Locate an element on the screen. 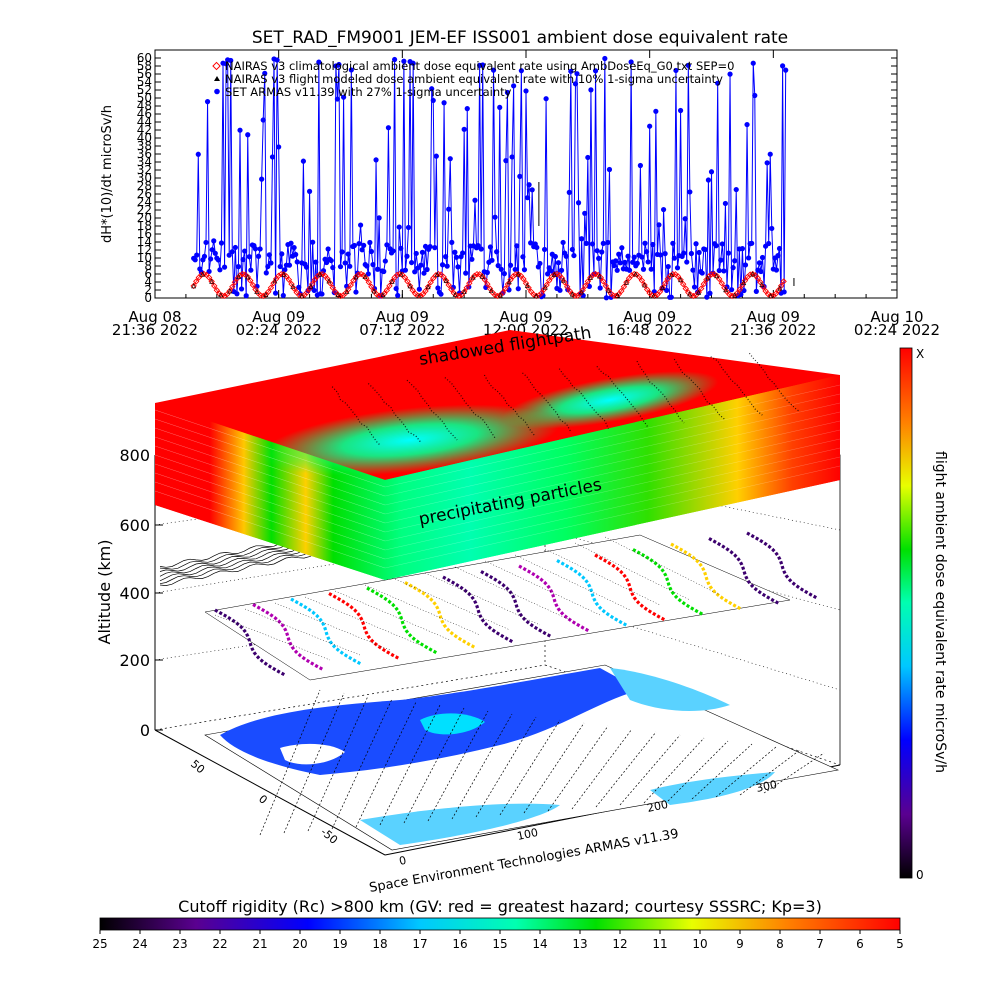  hcolorbar-tick-label: 5 is located at coordinates (900, 944).